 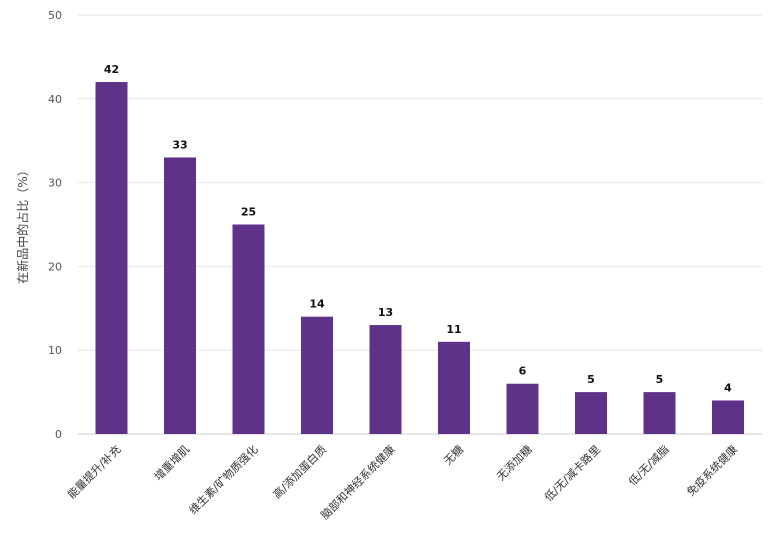 I want to click on data-label: 6, so click(x=523, y=371).